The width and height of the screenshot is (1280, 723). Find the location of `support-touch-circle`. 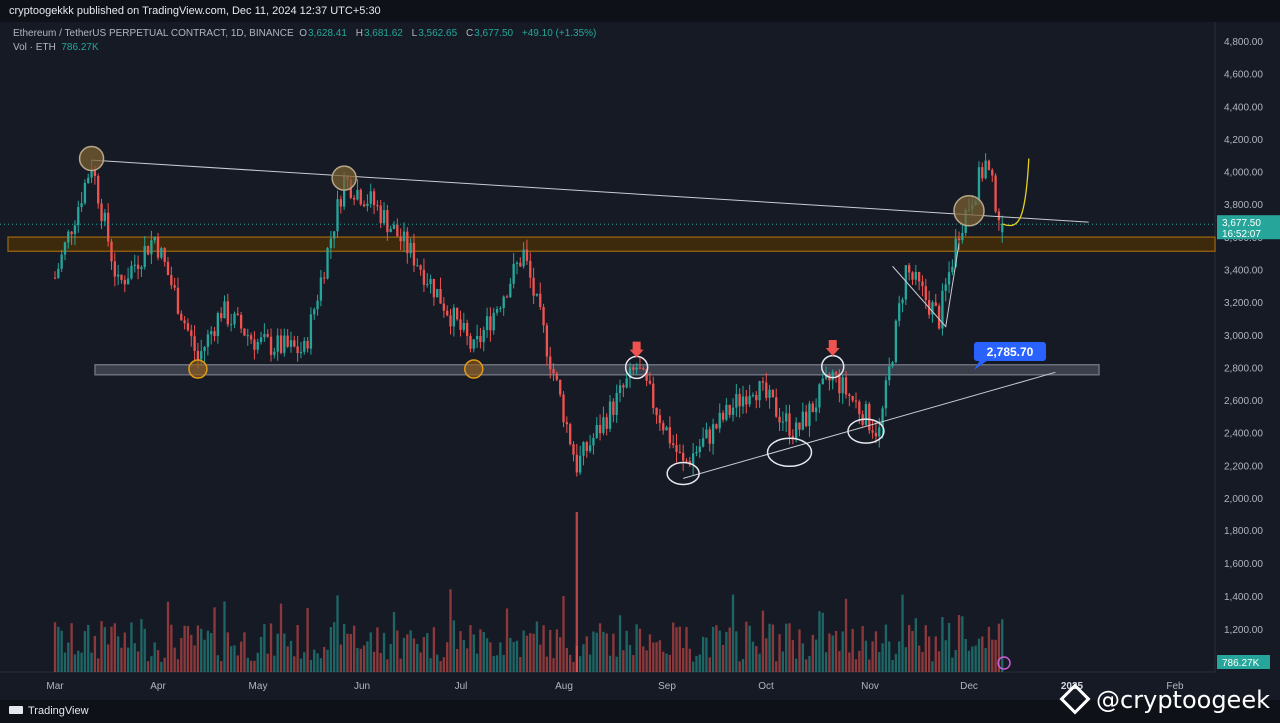

support-touch-circle is located at coordinates (474, 369).